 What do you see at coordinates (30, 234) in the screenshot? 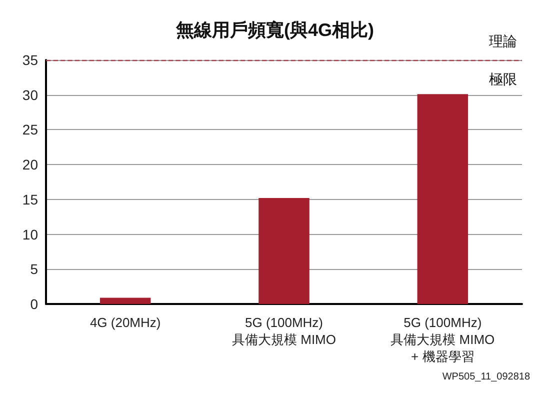
I see `y-tick-label: 10` at bounding box center [30, 234].